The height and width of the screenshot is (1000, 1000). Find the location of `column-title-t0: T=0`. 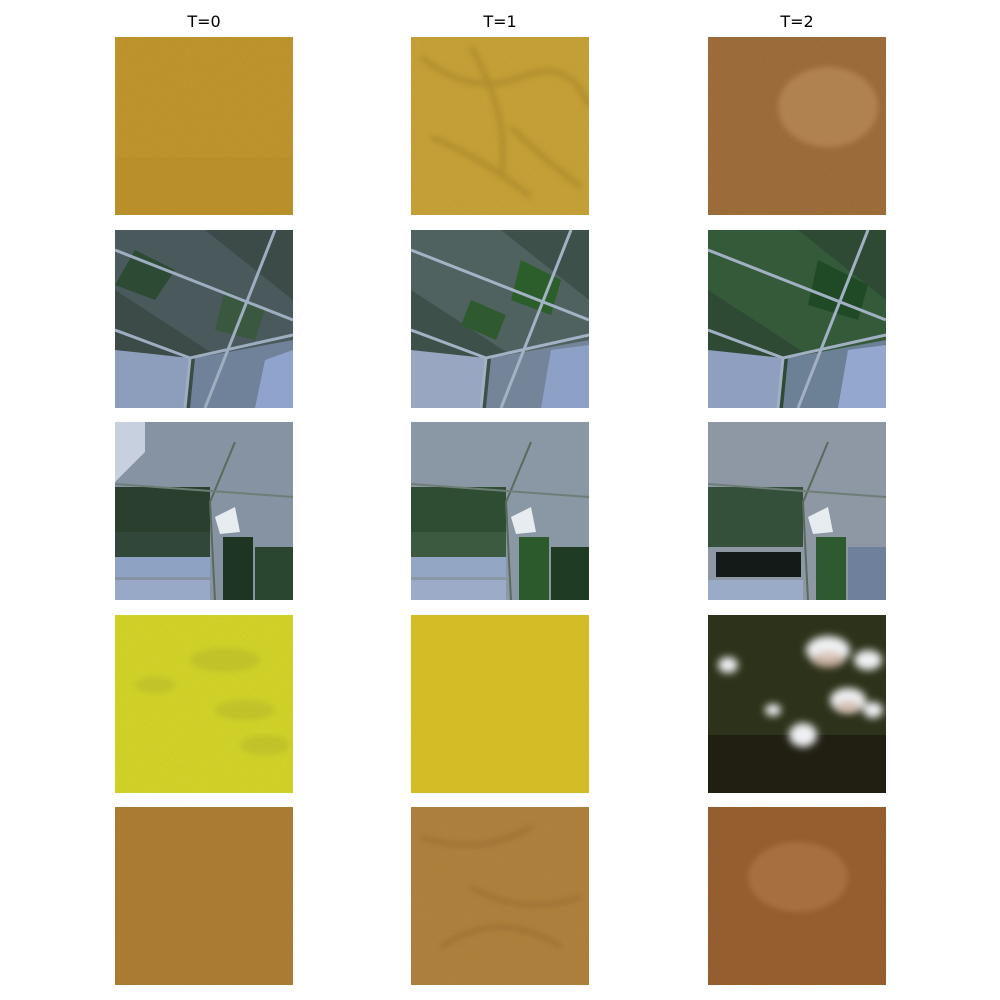

column-title-t0: T=0 is located at coordinates (204, 21).